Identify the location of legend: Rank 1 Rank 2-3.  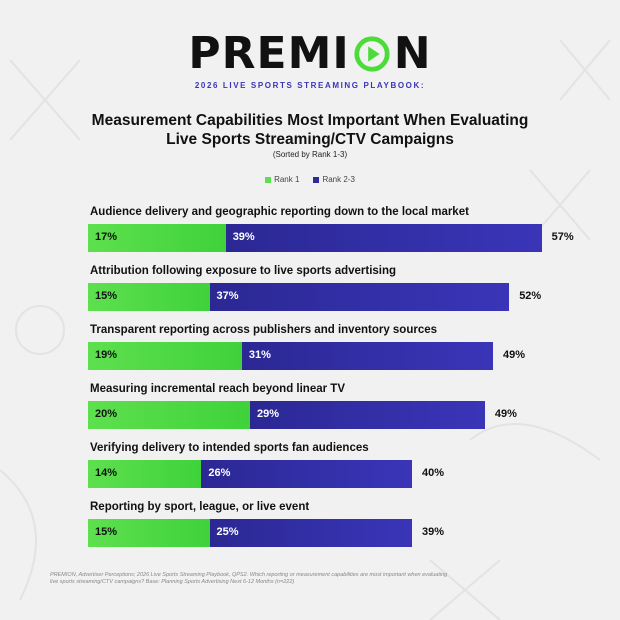
(310, 179).